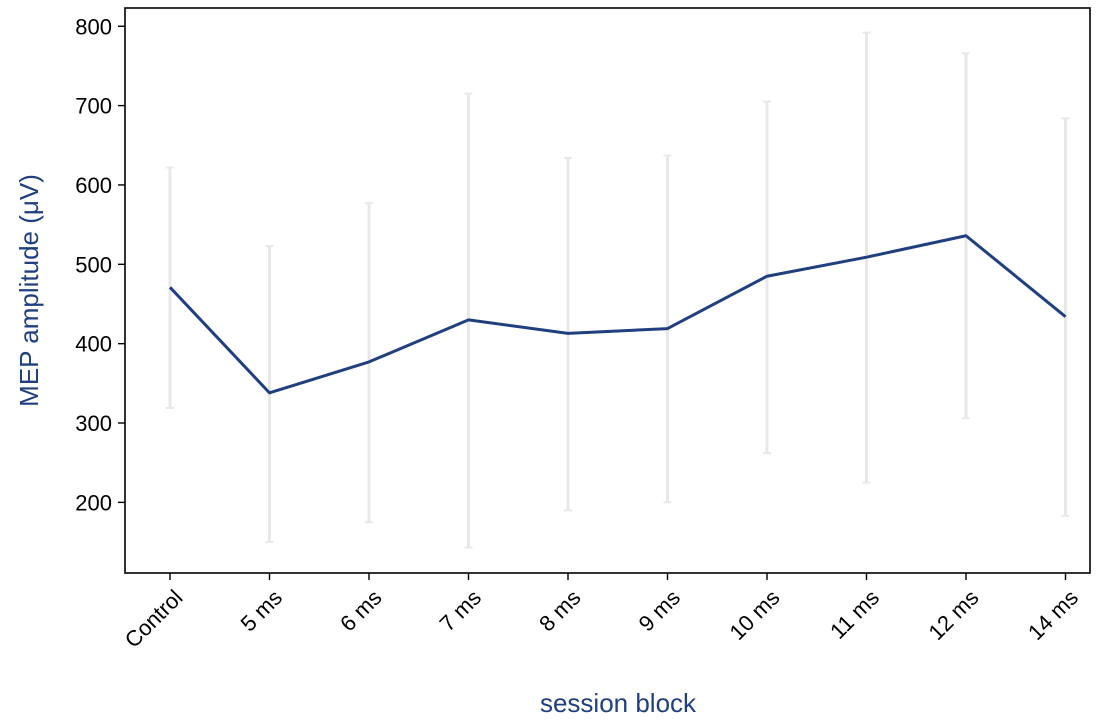 This screenshot has height=720, width=1106. Describe the element at coordinates (154, 619) in the screenshot. I see `x-tick-label: Control` at that location.